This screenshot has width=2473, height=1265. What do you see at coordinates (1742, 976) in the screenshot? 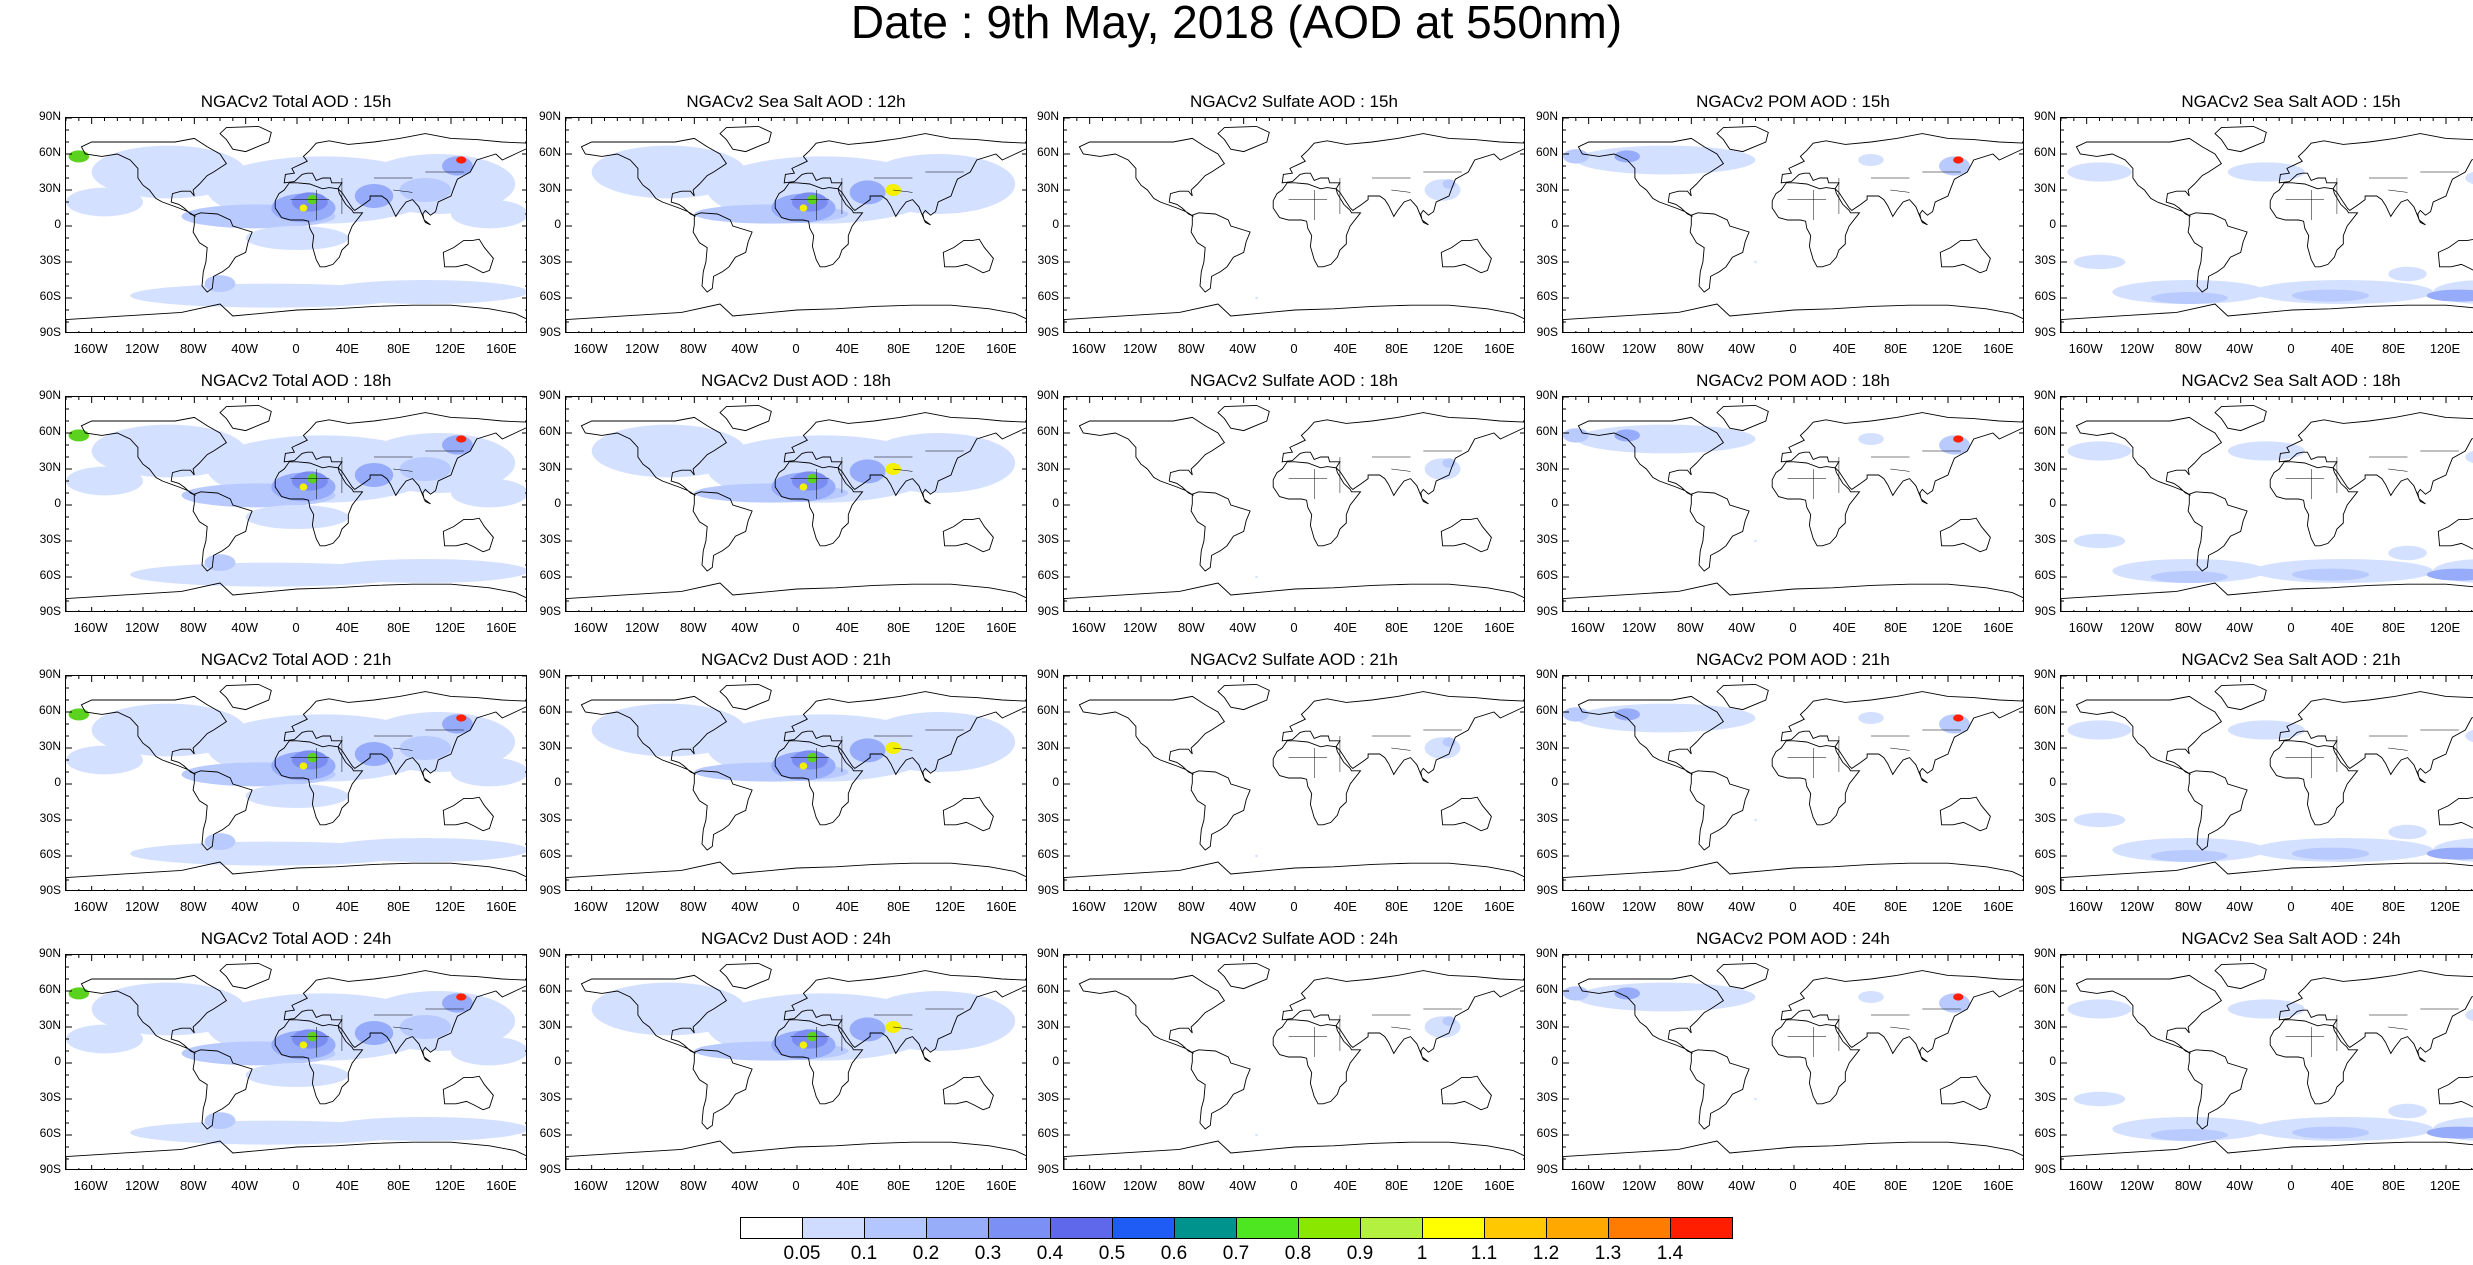
I see `greenland-outline` at bounding box center [1742, 976].